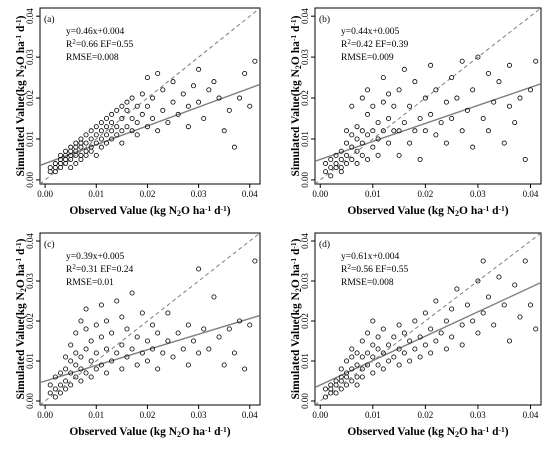 This screenshot has width=550, height=460. What do you see at coordinates (100, 269) in the screenshot?
I see `r2-ef-text: R2=0.31 EF=0.24` at bounding box center [100, 269].